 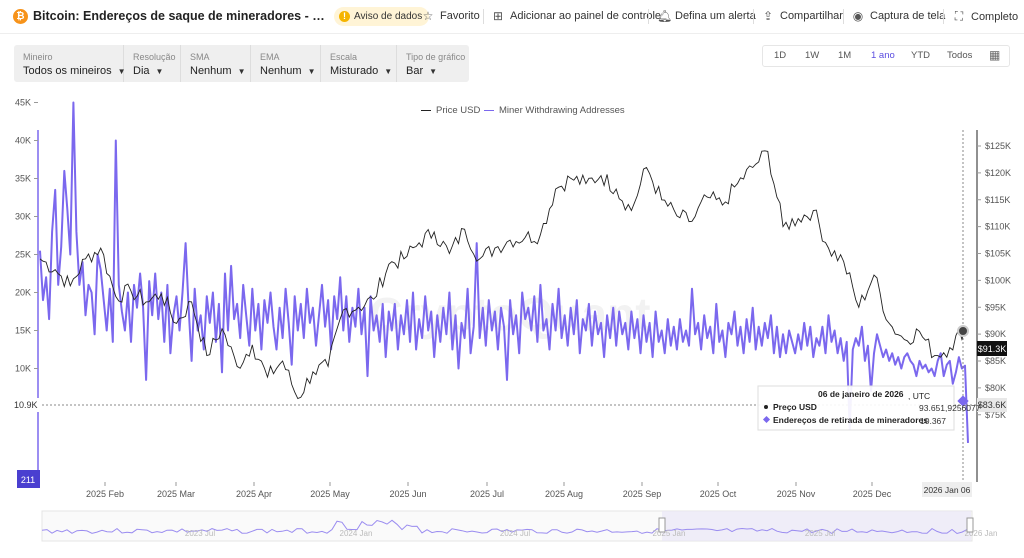 What do you see at coordinates (23, 293) in the screenshot?
I see `y-left-tick-label: 20K` at bounding box center [23, 293].